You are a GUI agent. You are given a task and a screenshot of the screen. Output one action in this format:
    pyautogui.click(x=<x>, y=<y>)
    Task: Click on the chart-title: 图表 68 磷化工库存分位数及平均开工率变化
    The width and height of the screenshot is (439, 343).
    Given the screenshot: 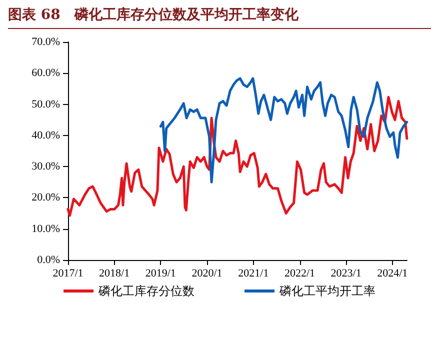 What is the action you would take?
    pyautogui.click(x=219, y=17)
    